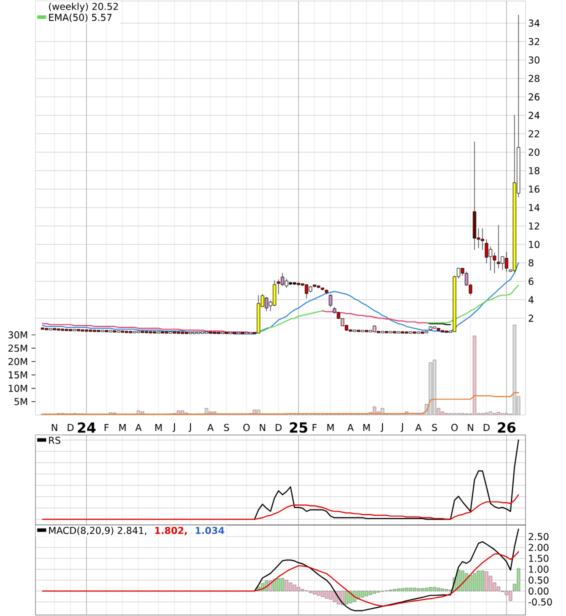 Image resolution: width=566 pixels, height=616 pixels. Describe the element at coordinates (18, 334) in the screenshot. I see `y2-tick-label: 30M` at that location.